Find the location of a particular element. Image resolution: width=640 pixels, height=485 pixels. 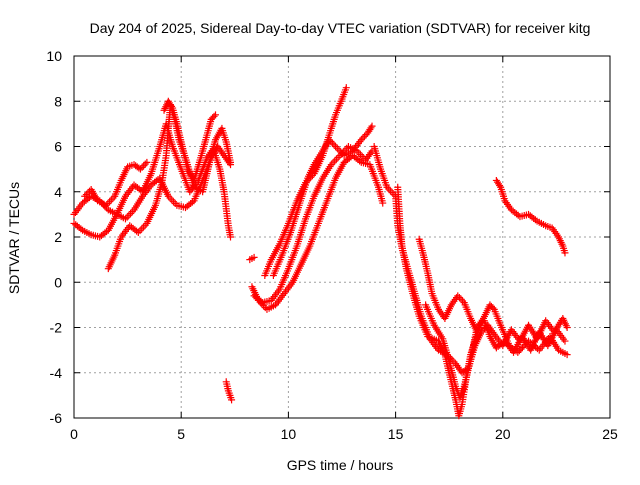

series-D is located at coordinates (169, 187).